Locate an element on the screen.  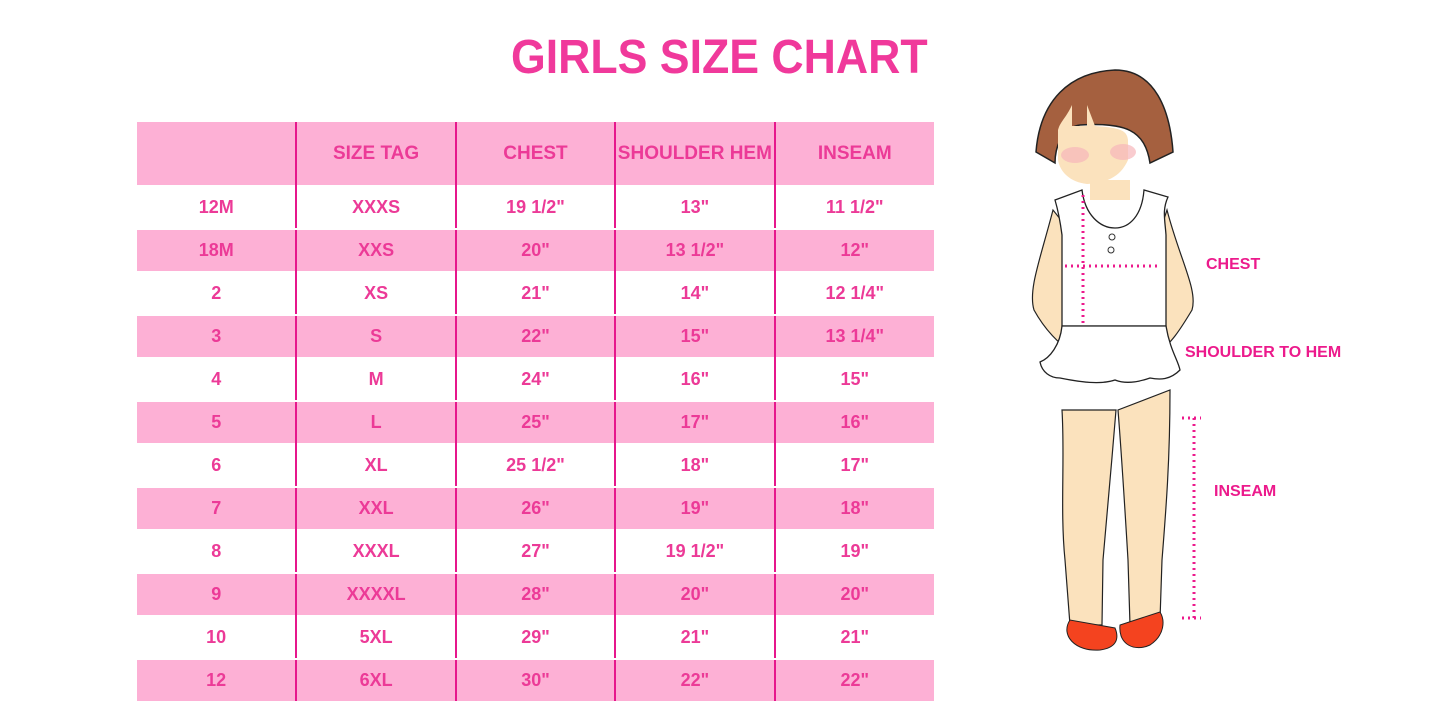
table-row: 4 M 24" 16" 15" is located at coordinates (535, 379).